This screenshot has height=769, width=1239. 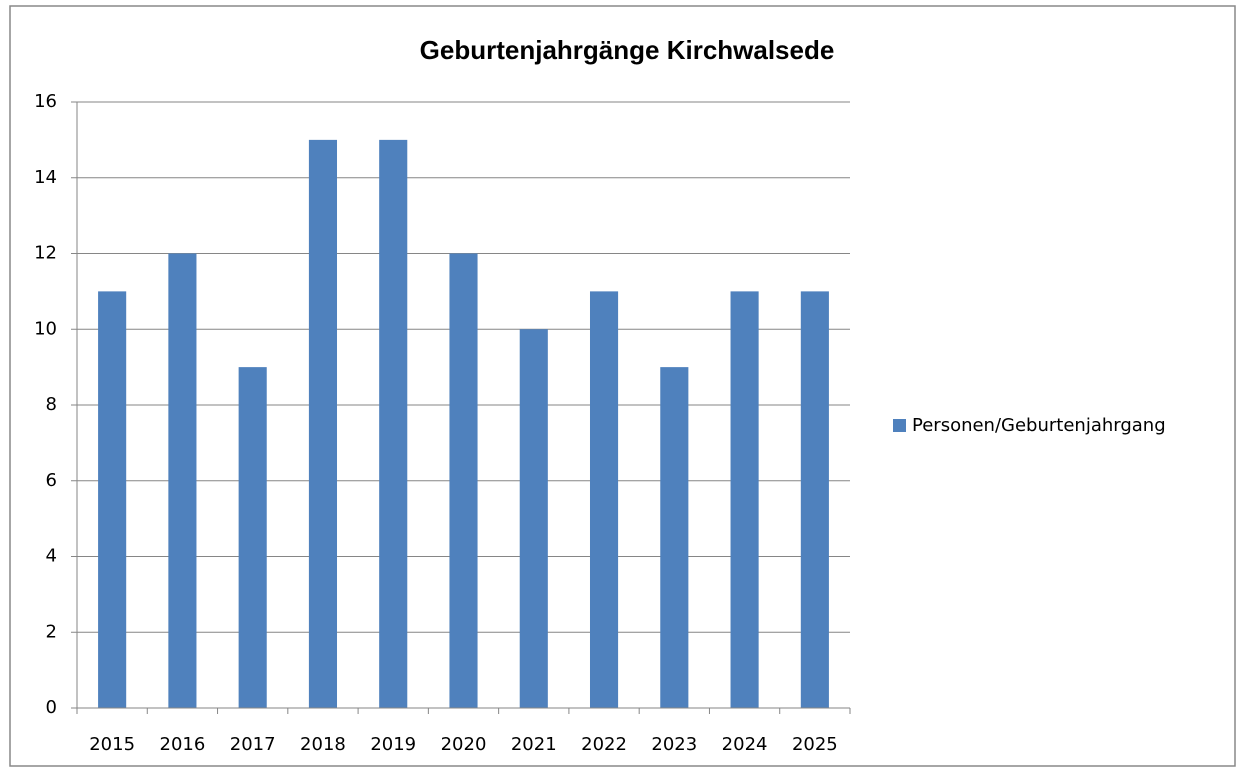 I want to click on y-tick-label: 2, so click(x=51, y=631).